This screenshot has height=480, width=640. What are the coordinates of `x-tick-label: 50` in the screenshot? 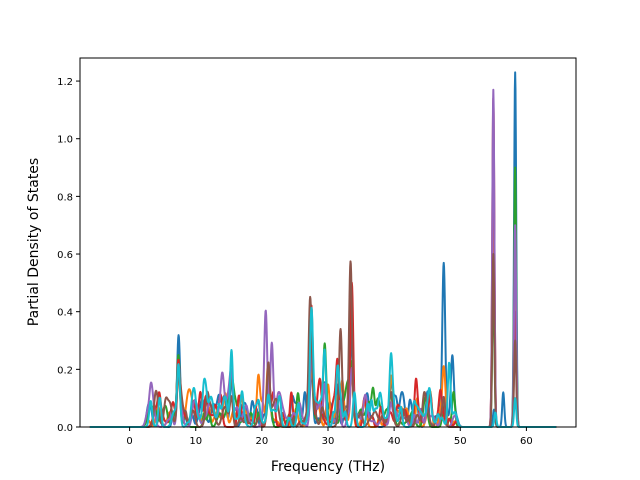 It's located at (460, 441).